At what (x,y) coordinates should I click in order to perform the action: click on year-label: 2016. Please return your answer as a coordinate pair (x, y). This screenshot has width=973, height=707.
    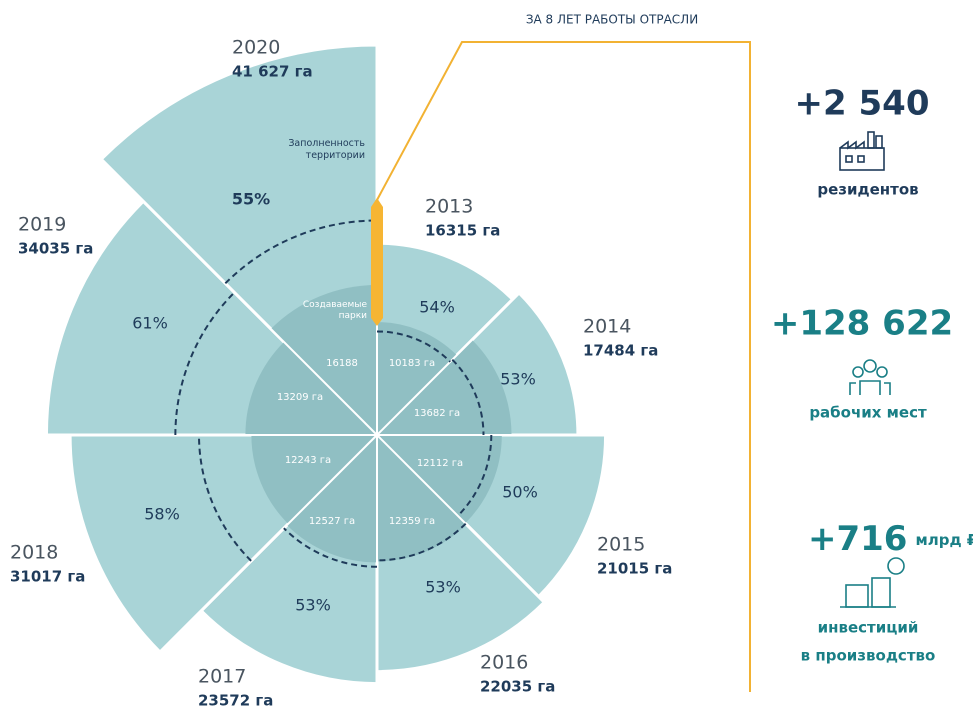
    Looking at the image, I should click on (504, 663).